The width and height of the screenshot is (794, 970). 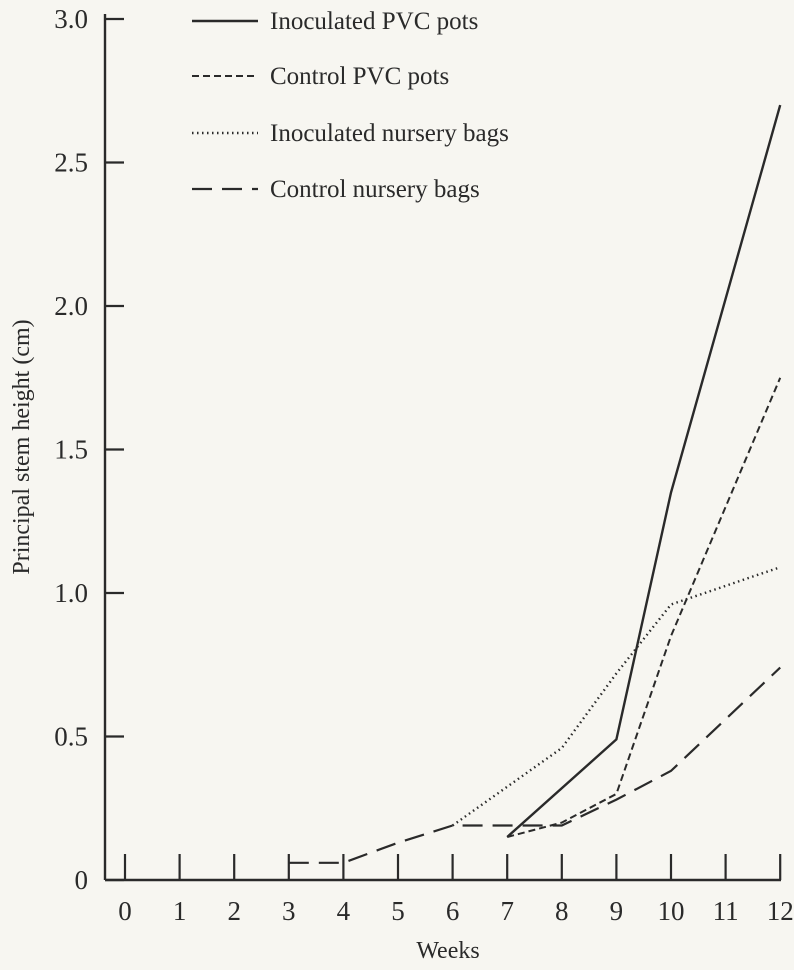 What do you see at coordinates (71, 450) in the screenshot?
I see `y-tick-label: 1.5` at bounding box center [71, 450].